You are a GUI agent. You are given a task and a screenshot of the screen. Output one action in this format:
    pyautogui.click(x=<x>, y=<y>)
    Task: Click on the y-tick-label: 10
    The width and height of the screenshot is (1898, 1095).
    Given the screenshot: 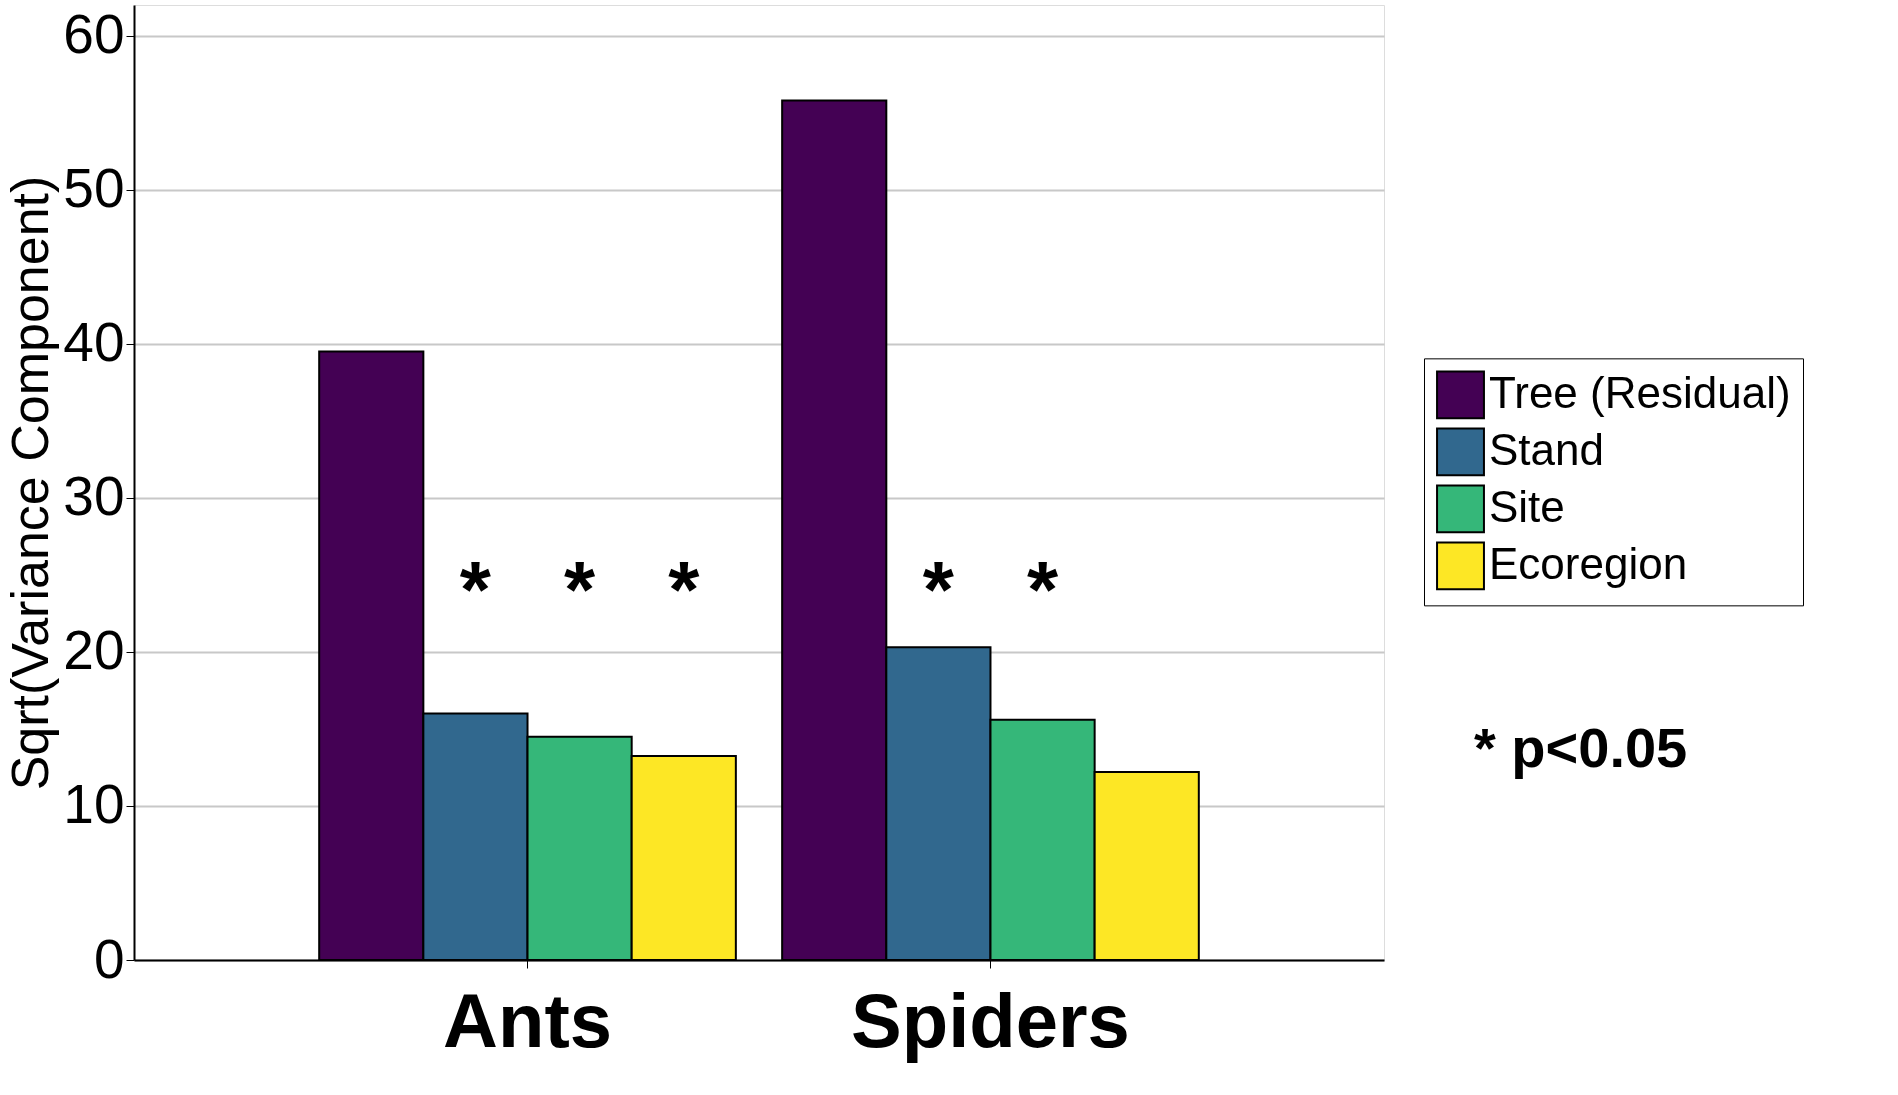 What is the action you would take?
    pyautogui.click(x=94, y=804)
    